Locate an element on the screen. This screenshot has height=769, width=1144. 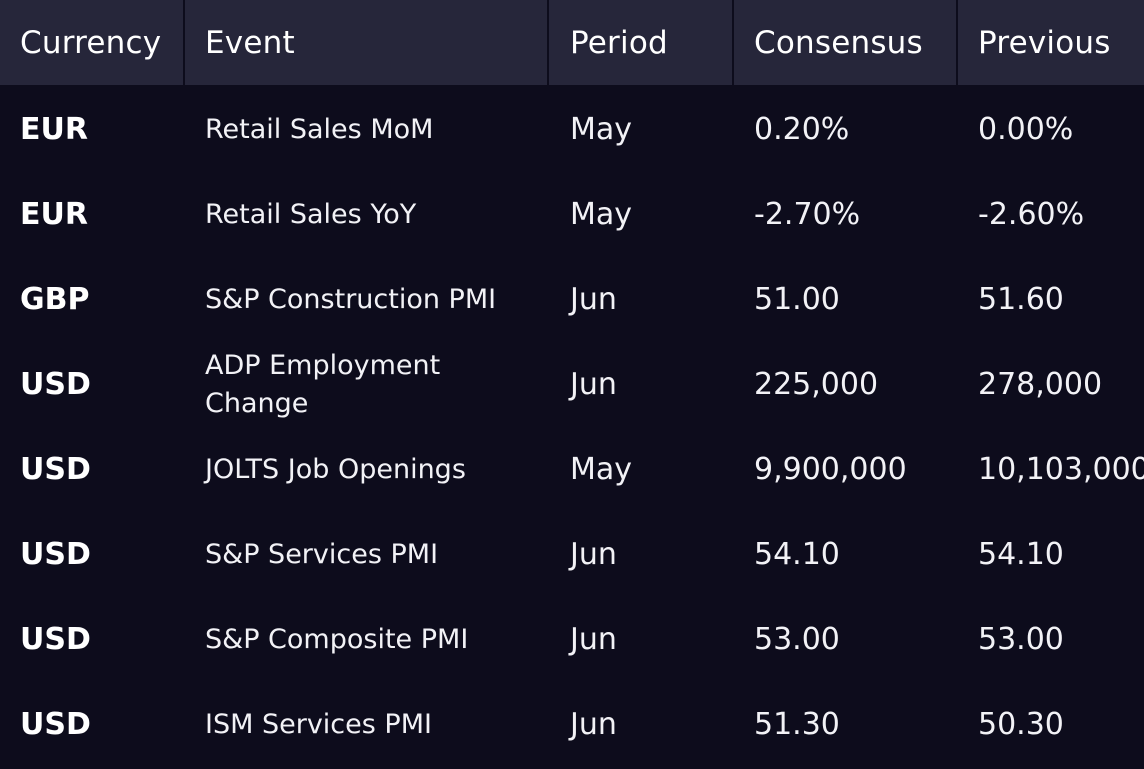
table-row: EUR Retail Sales YoY May -2.70% -2.60% is located at coordinates (572, 214).